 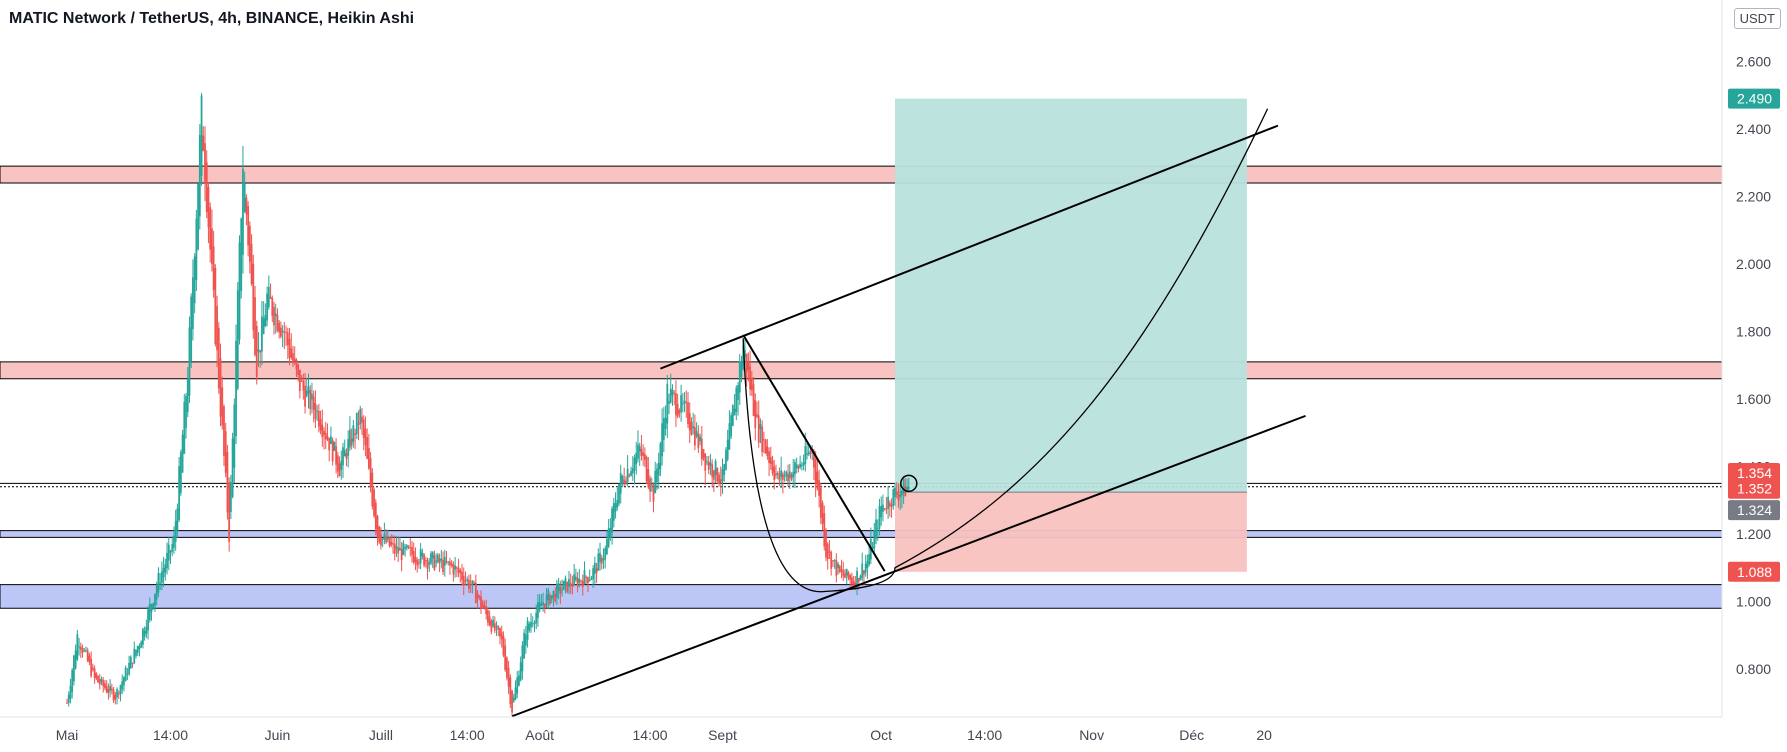 What do you see at coordinates (1071, 295) in the screenshot?
I see `target-zone` at bounding box center [1071, 295].